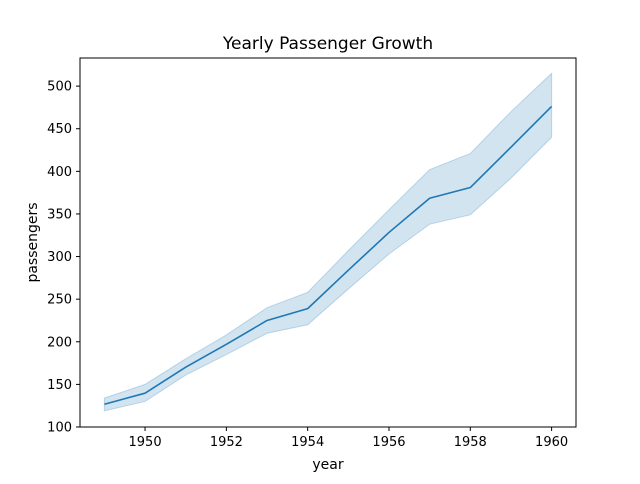  Describe the element at coordinates (388, 442) in the screenshot. I see `x-tick-label: 1956` at that location.